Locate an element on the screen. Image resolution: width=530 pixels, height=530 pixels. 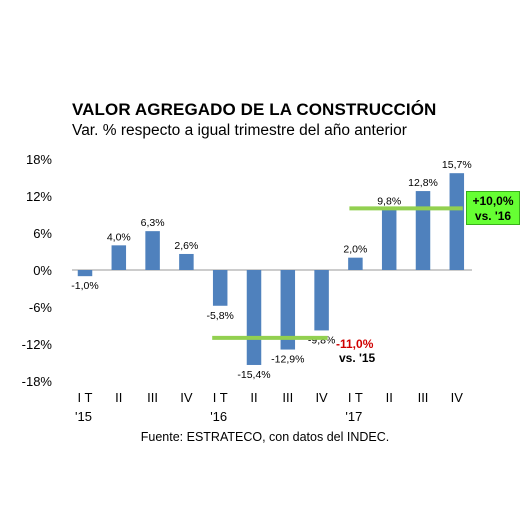
data-label: -12,9% is located at coordinates (287, 360).